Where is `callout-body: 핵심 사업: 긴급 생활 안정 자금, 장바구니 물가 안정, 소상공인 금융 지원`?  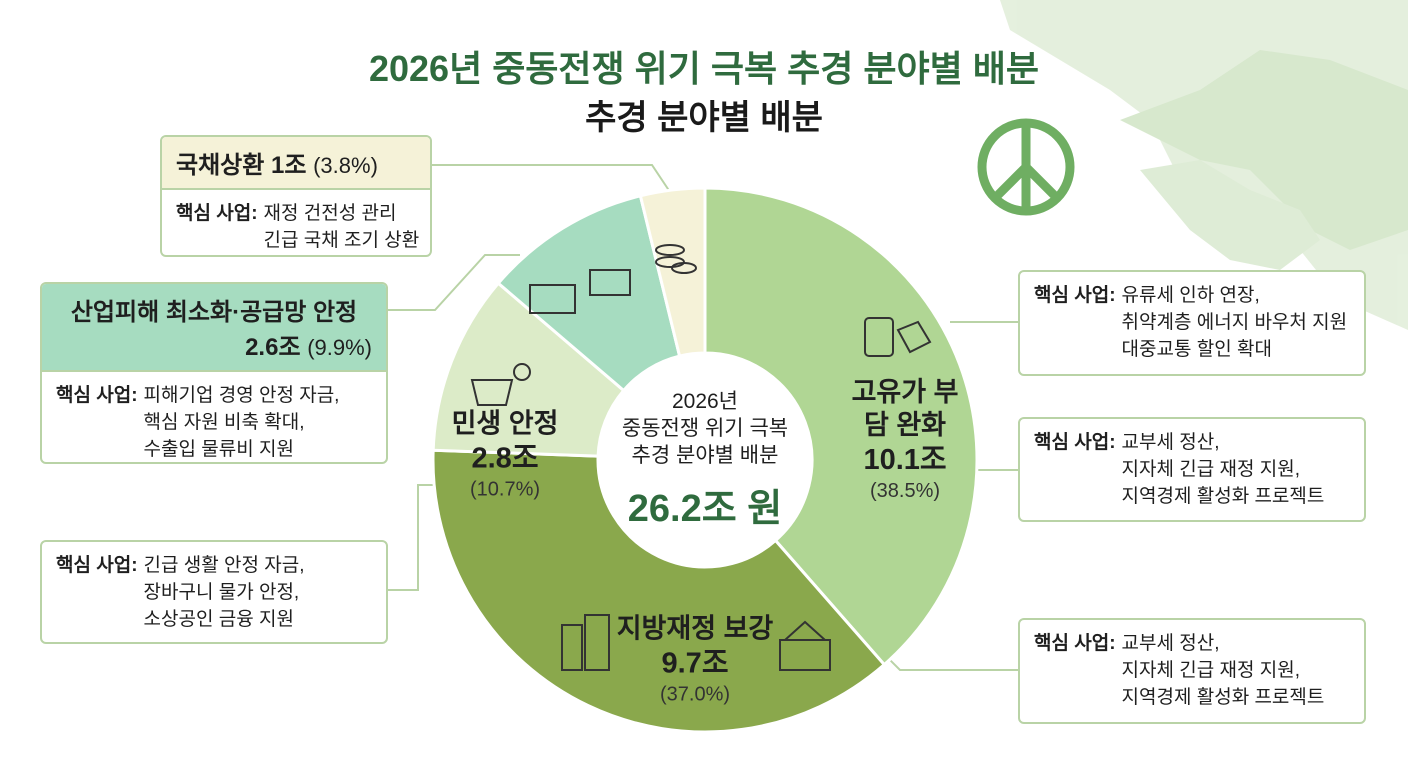 callout-body: 핵심 사업: 긴급 생활 안정 자금, 장바구니 물가 안정, 소상공인 금융 지원 is located at coordinates (214, 592).